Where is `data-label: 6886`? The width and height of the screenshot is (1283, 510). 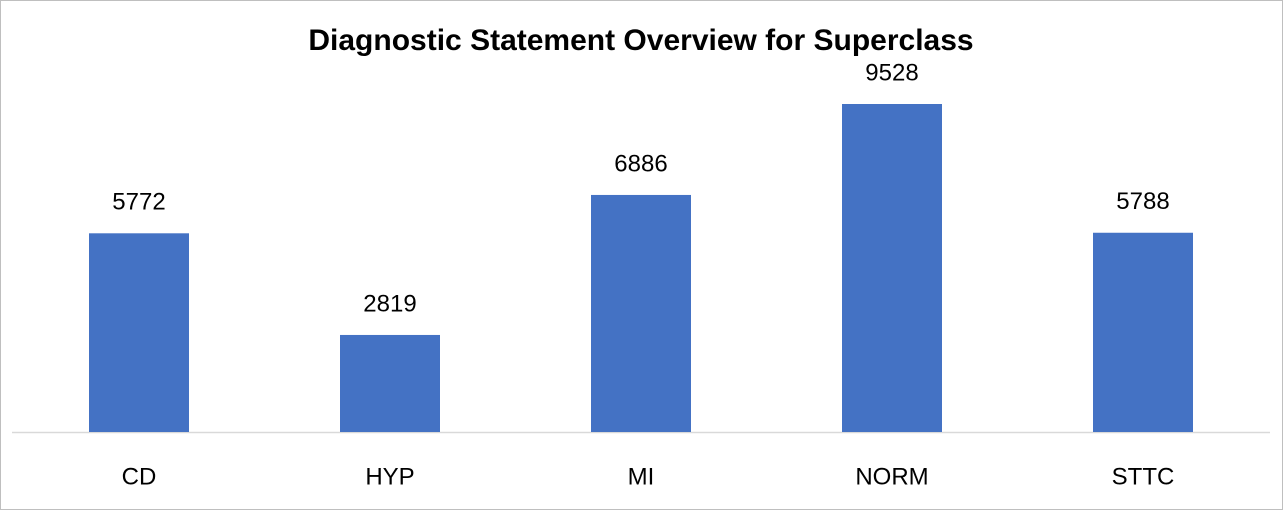 data-label: 6886 is located at coordinates (640, 163).